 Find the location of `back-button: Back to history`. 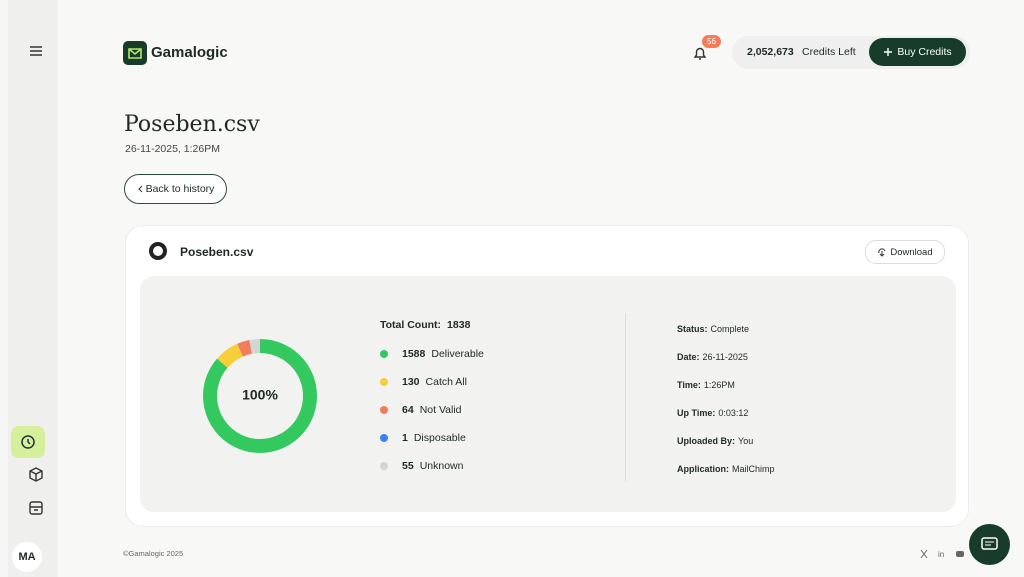

back-button: Back to history is located at coordinates (175, 189).